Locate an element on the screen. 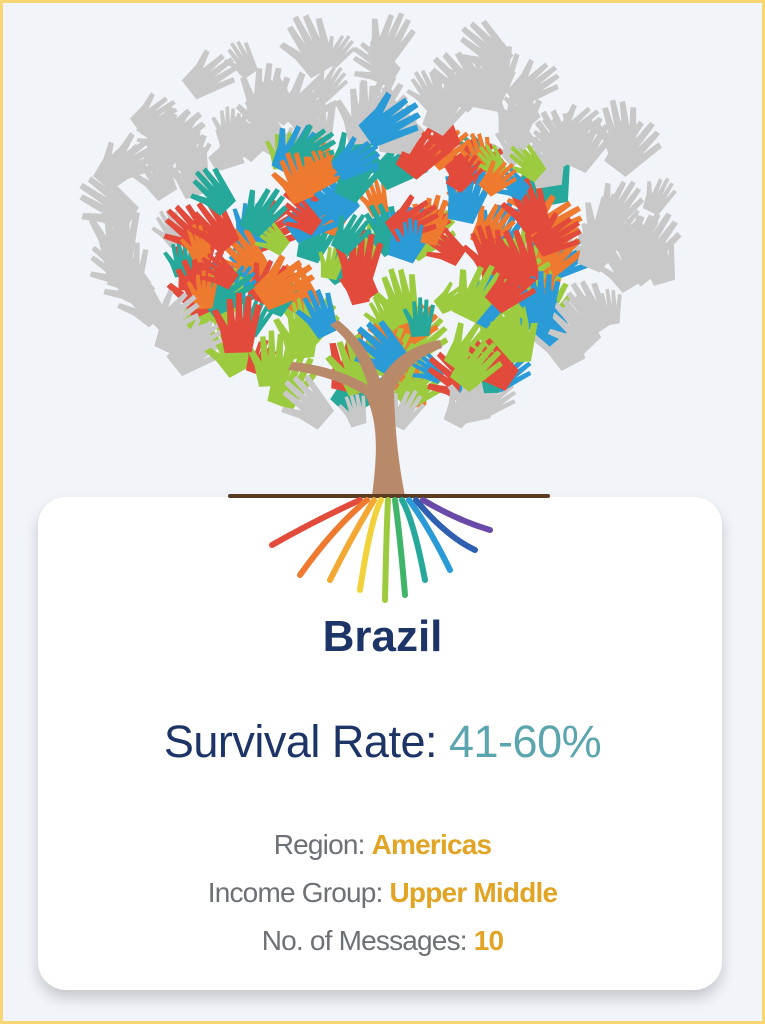  detail-region: Region: Americas is located at coordinates (382, 849).